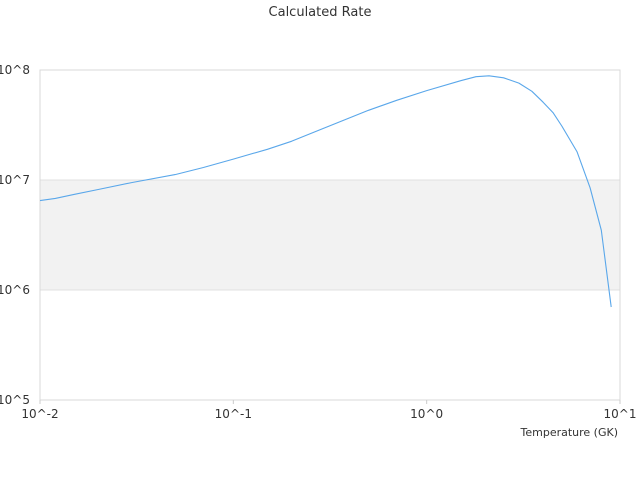  Describe the element at coordinates (15, 400) in the screenshot. I see `y-tick-label: 10^5` at that location.